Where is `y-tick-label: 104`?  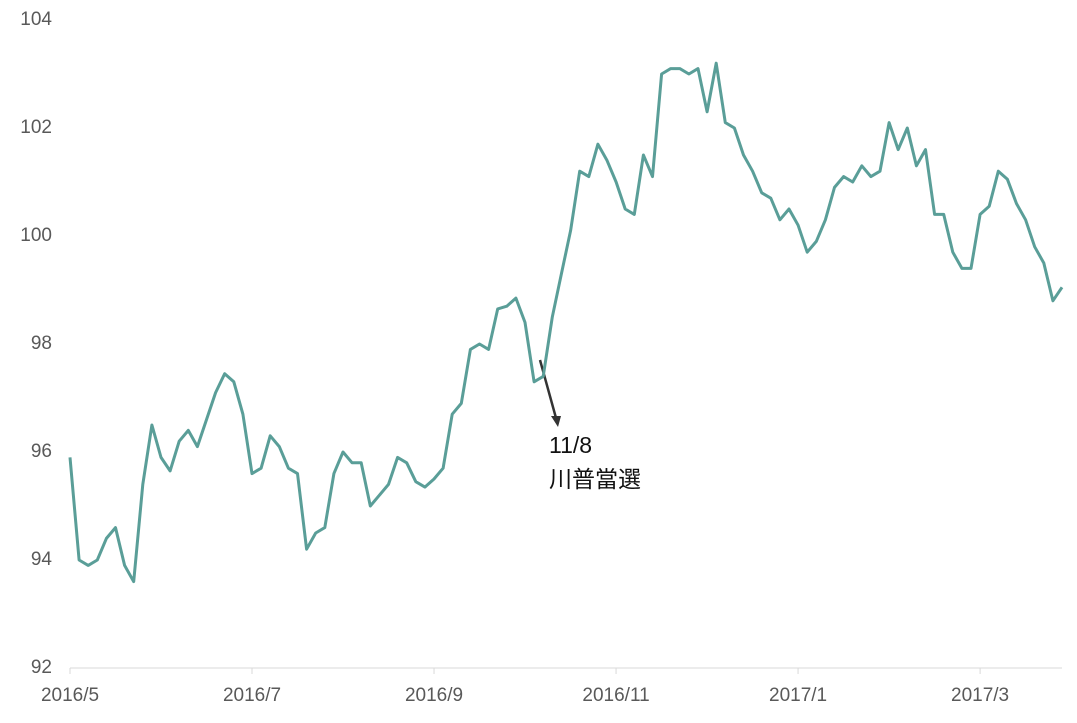 y-tick-label: 104 is located at coordinates (36, 19).